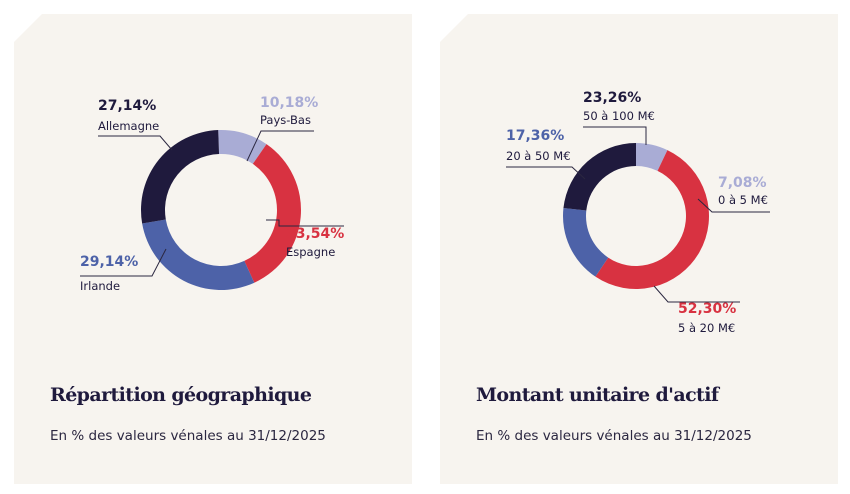 This screenshot has height=494, width=850. What do you see at coordinates (614, 436) in the screenshot?
I see `amount-chart-subtitle: En % des valeurs vénales au 31/12/2025` at bounding box center [614, 436].